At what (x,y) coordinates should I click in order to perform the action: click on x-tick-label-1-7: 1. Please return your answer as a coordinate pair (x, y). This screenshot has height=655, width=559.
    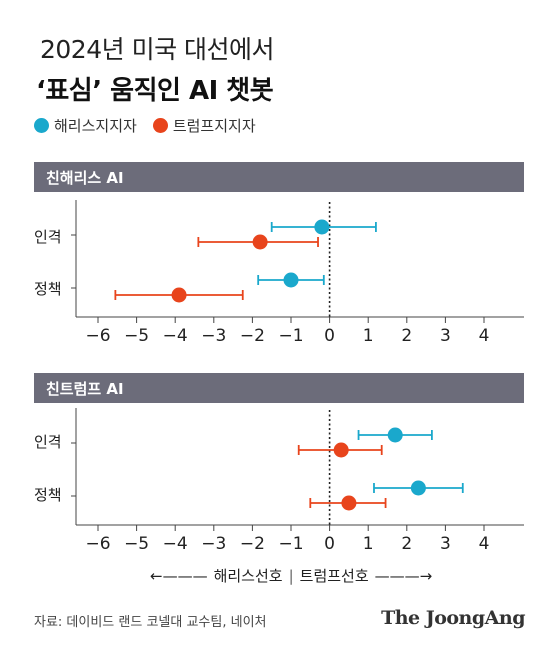
    Looking at the image, I should click on (368, 544).